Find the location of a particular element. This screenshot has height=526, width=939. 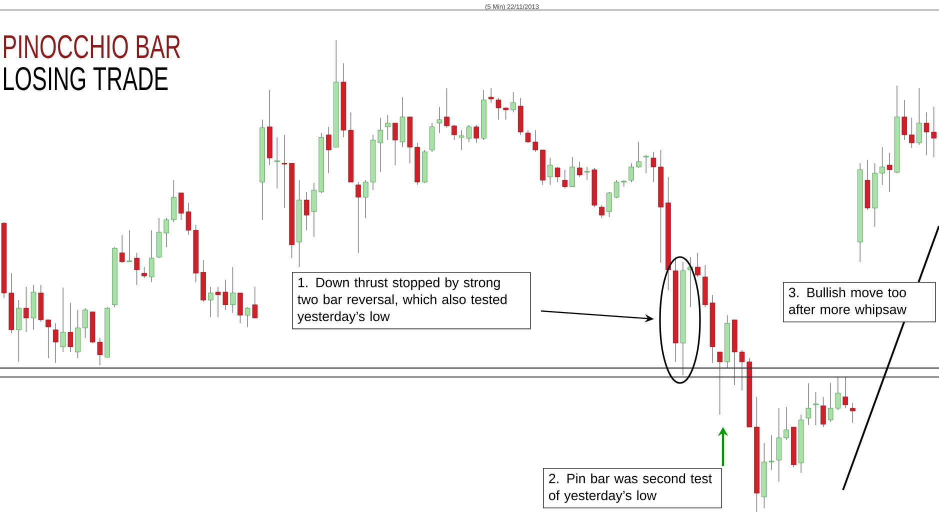

text: LOSING TRADE is located at coordinates (86, 78).